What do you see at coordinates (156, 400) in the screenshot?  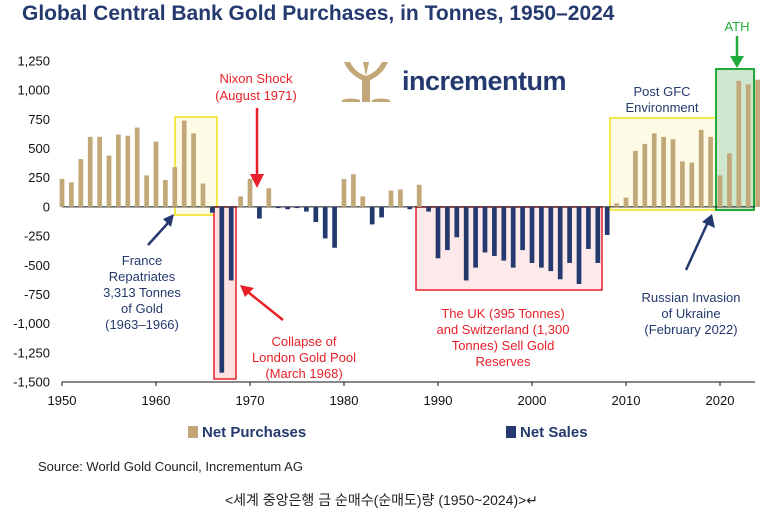 I see `x-tick-label: 1960` at bounding box center [156, 400].